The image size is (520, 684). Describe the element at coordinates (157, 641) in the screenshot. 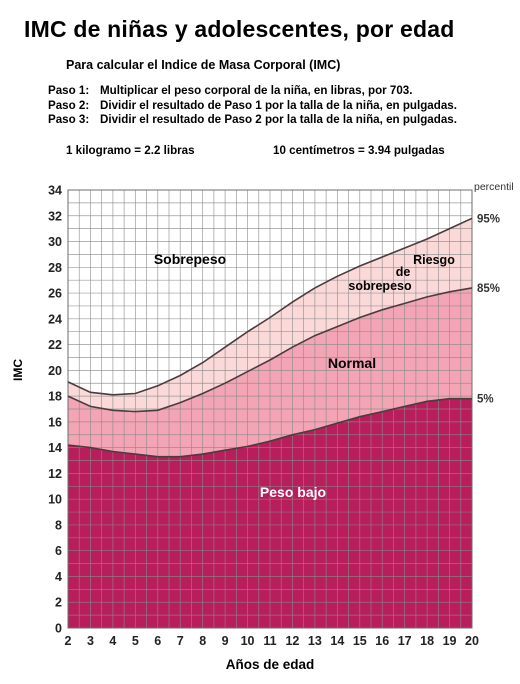

I see `x-tick-label: 6` at that location.